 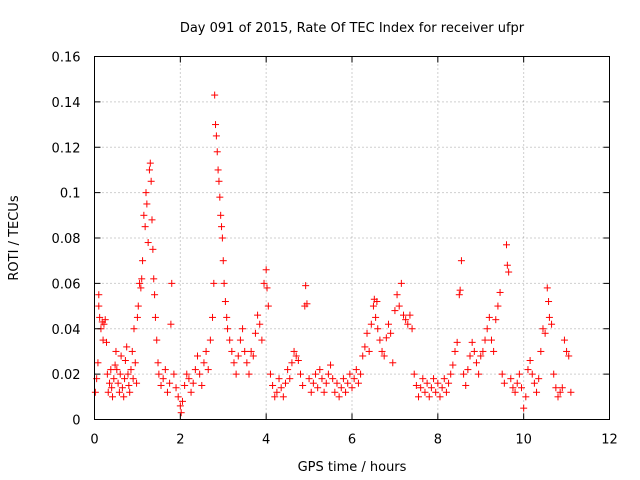 I want to click on y-tick-label: 0.02, so click(x=66, y=375).